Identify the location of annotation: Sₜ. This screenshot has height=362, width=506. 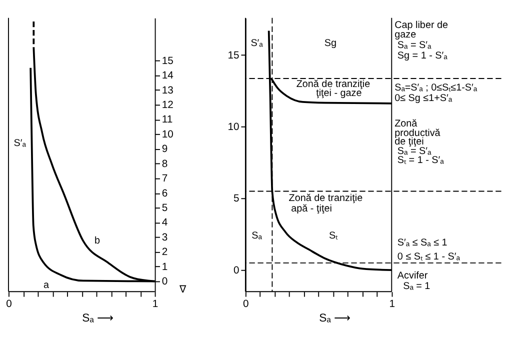
(333, 236).